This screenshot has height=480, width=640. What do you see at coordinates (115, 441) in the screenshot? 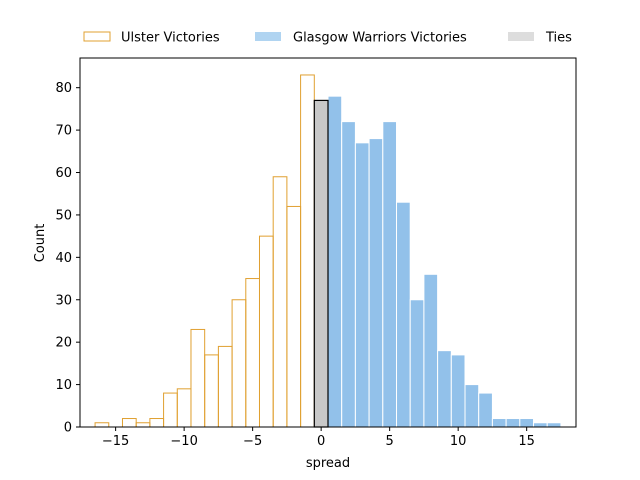
I see `x-tick-label: −15` at bounding box center [115, 441].